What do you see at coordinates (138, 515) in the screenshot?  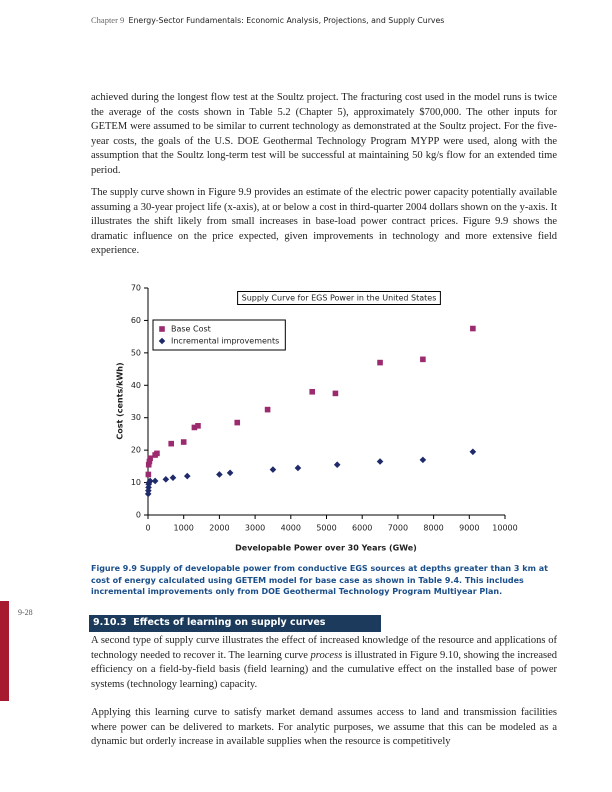 I see `y-tick-label: 0` at bounding box center [138, 515].